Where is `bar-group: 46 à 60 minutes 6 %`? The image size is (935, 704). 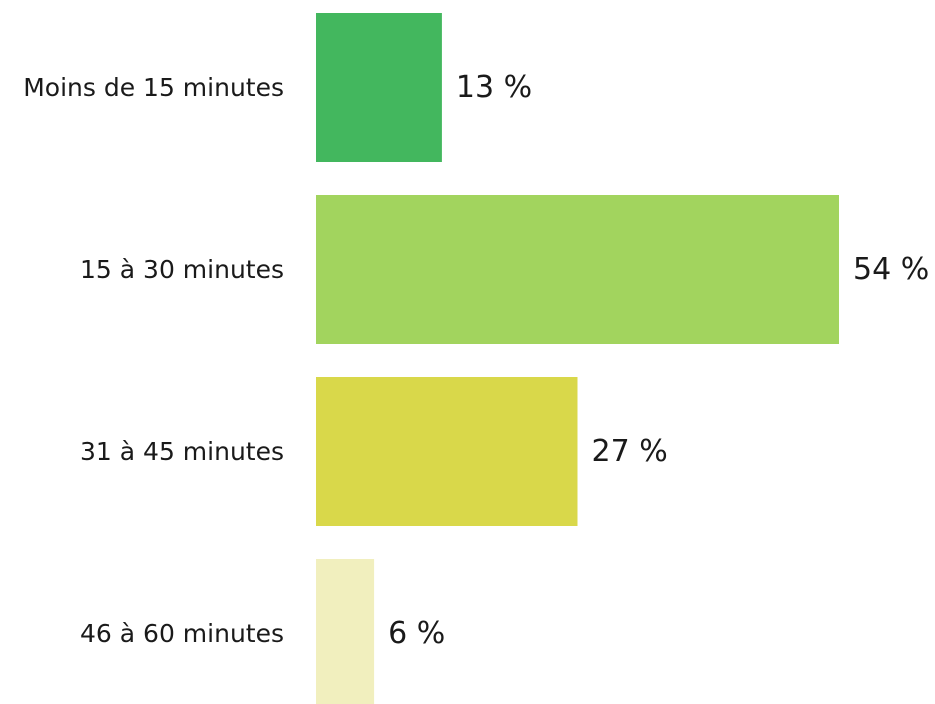 bar-group: 46 à 60 minutes 6 % is located at coordinates (262, 631).